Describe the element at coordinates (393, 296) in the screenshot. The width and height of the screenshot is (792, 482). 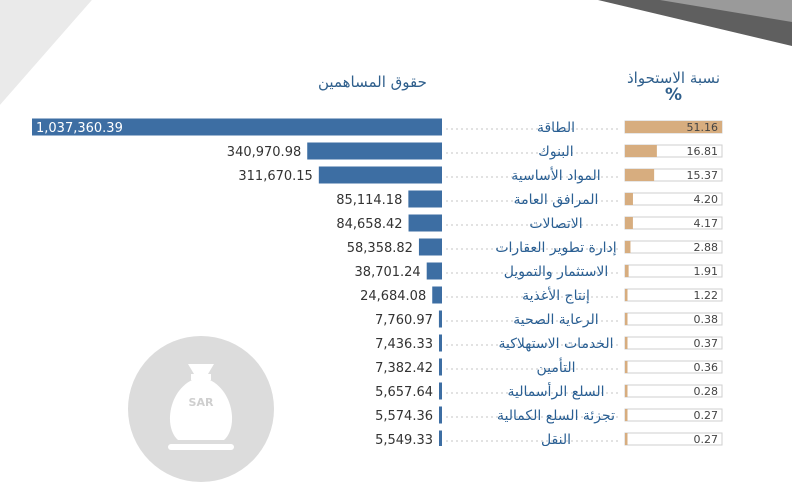
I see `equity-value-label: 24,684.08` at that location.